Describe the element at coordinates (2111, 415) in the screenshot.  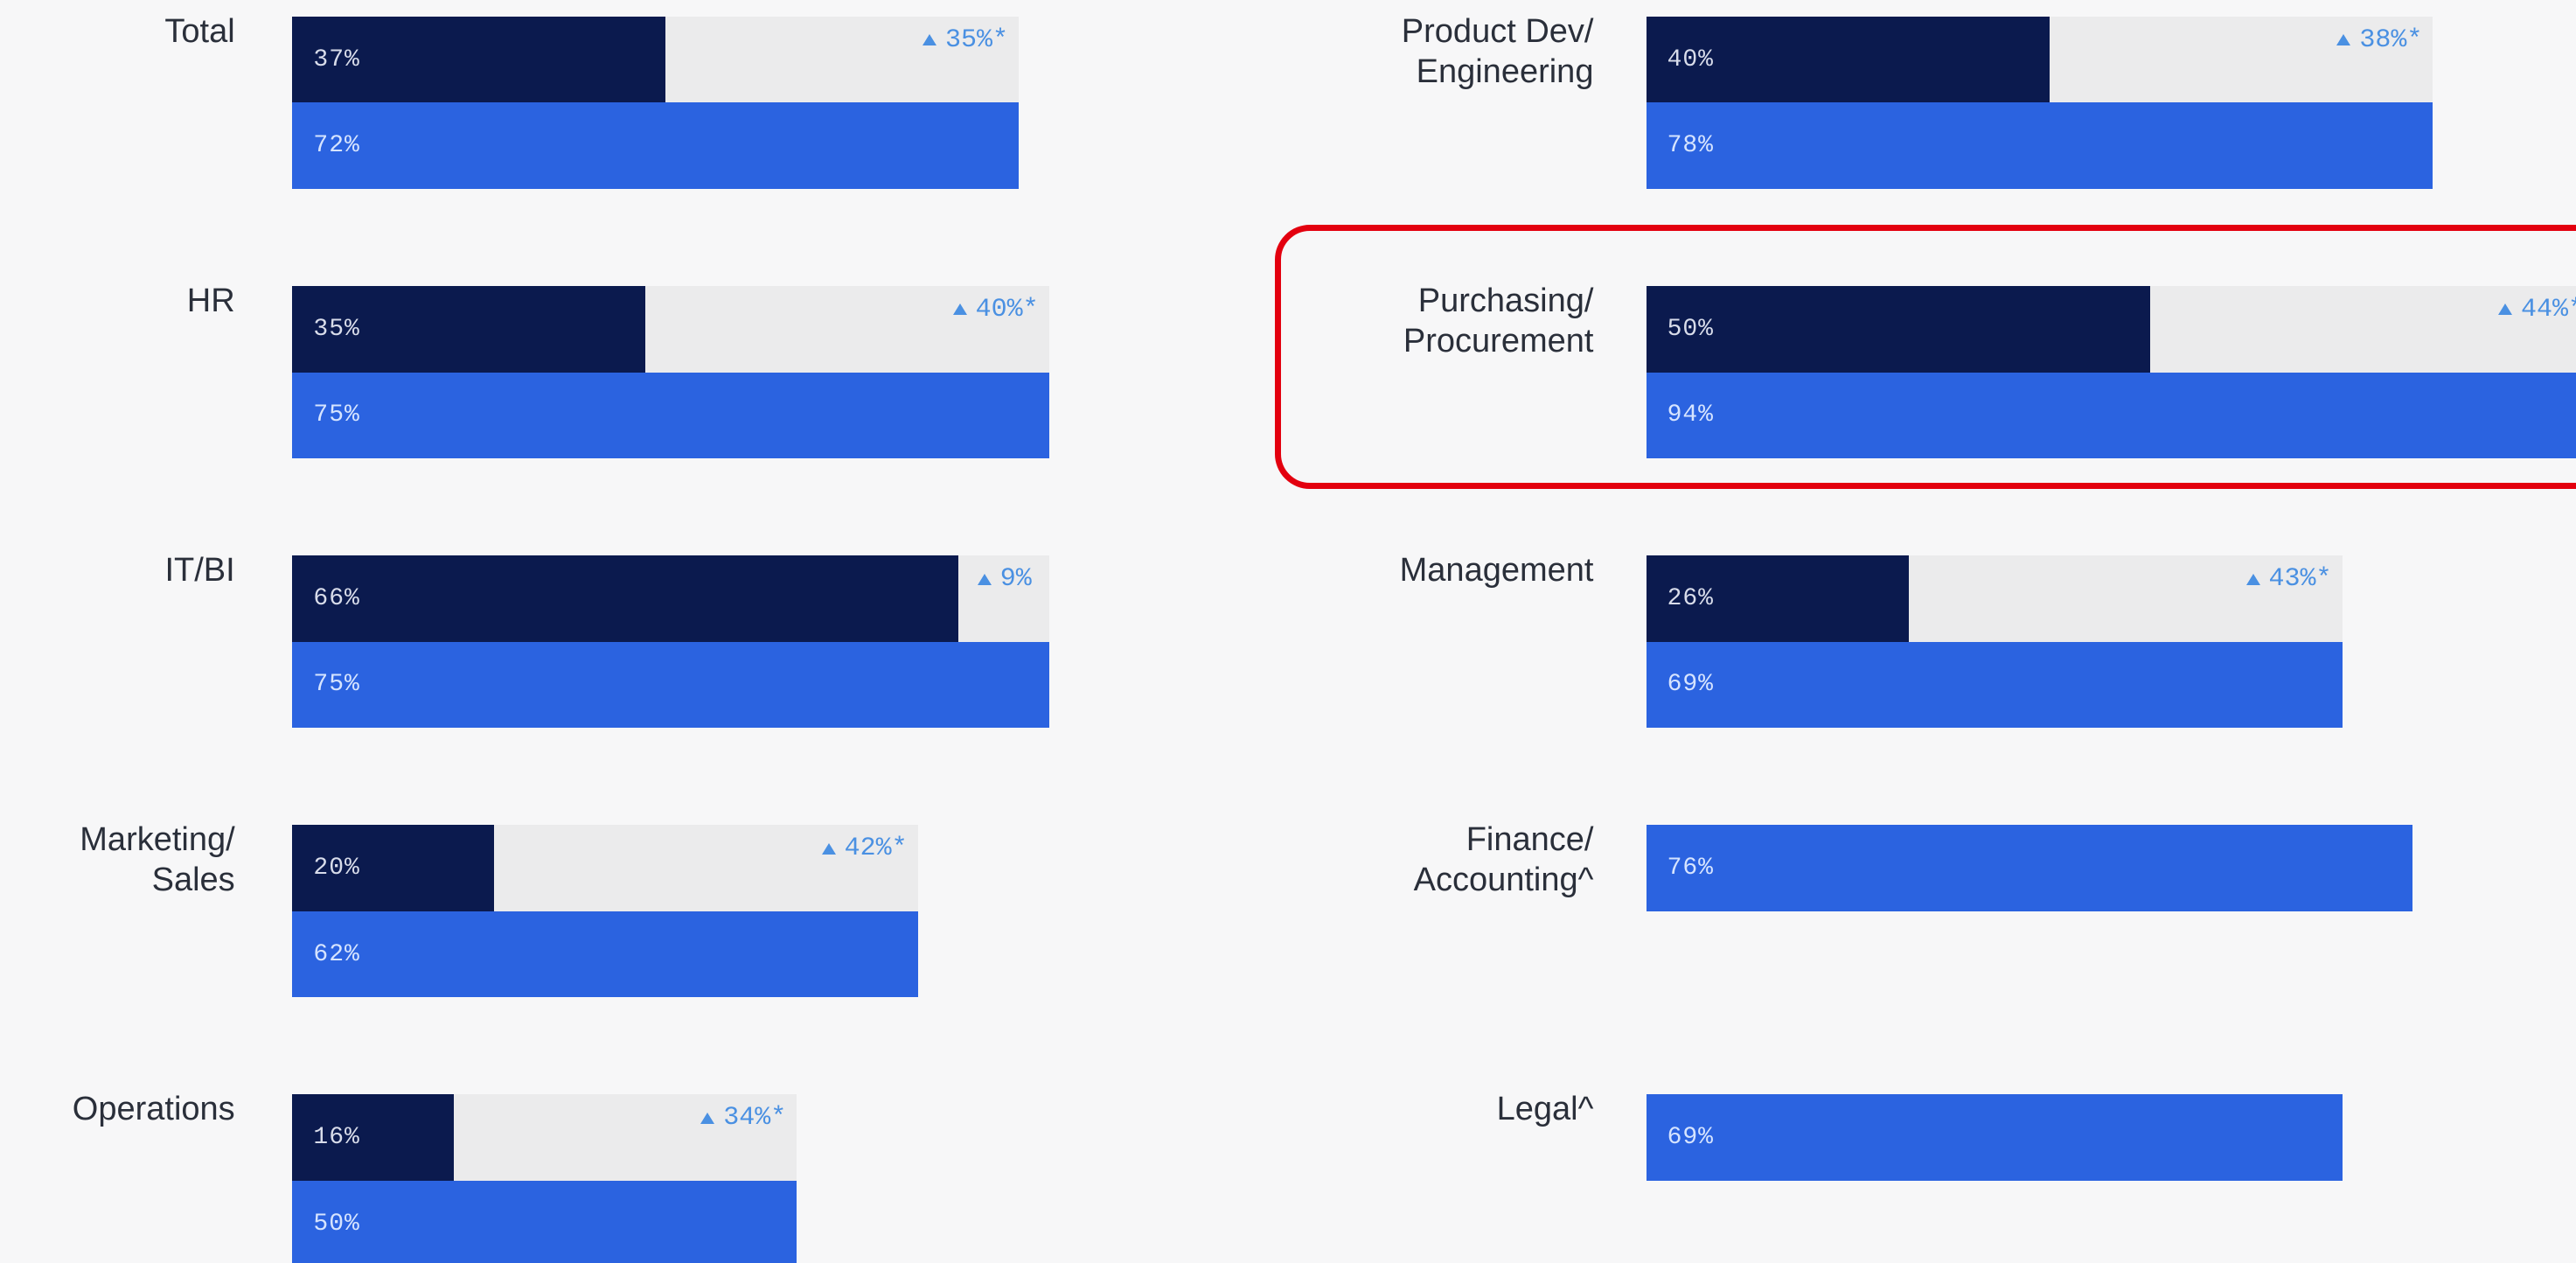
I see `bar: 94%` at that location.